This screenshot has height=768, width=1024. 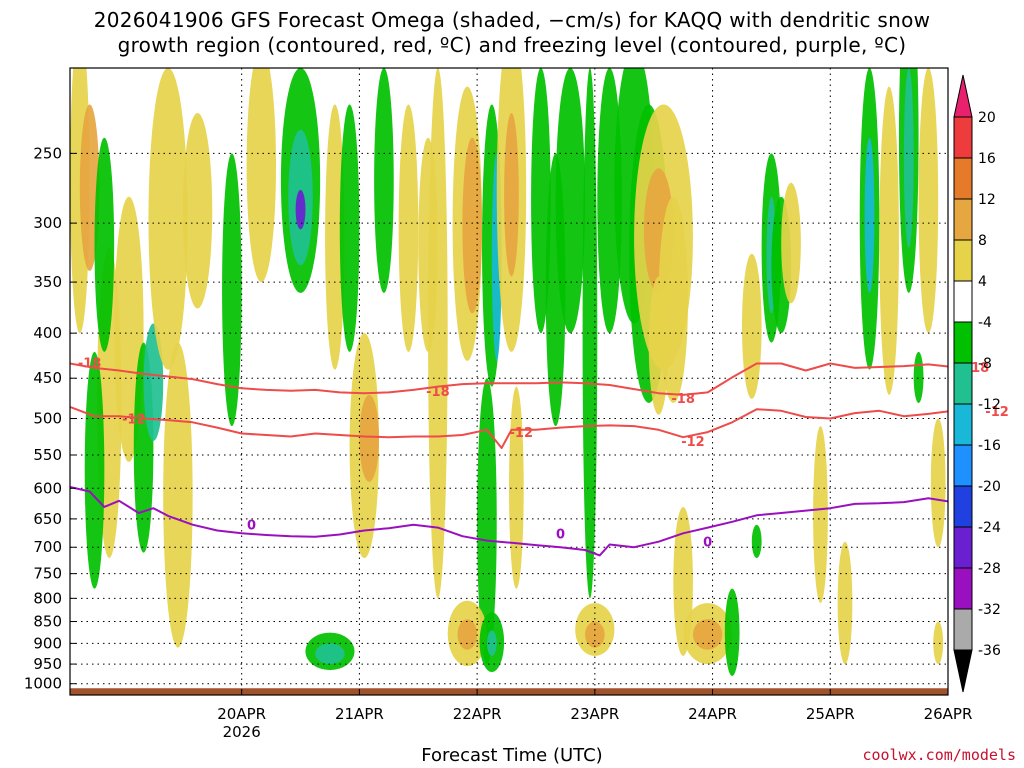 What do you see at coordinates (987, 200) in the screenshot?
I see `colorbar-label: 12` at bounding box center [987, 200].